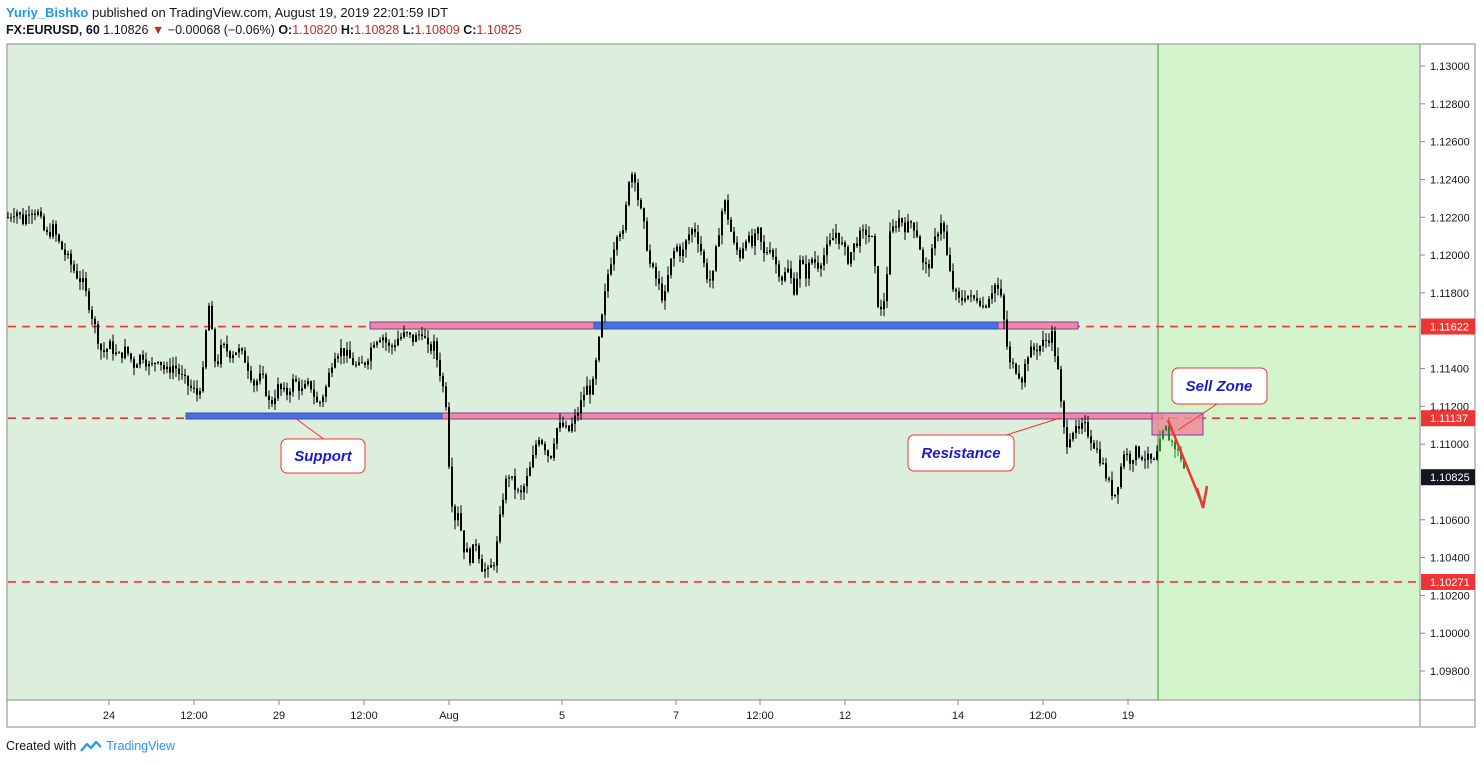 Image resolution: width=1484 pixels, height=764 pixels. Describe the element at coordinates (41, 746) in the screenshot. I see `created-with-text: Created with` at that location.